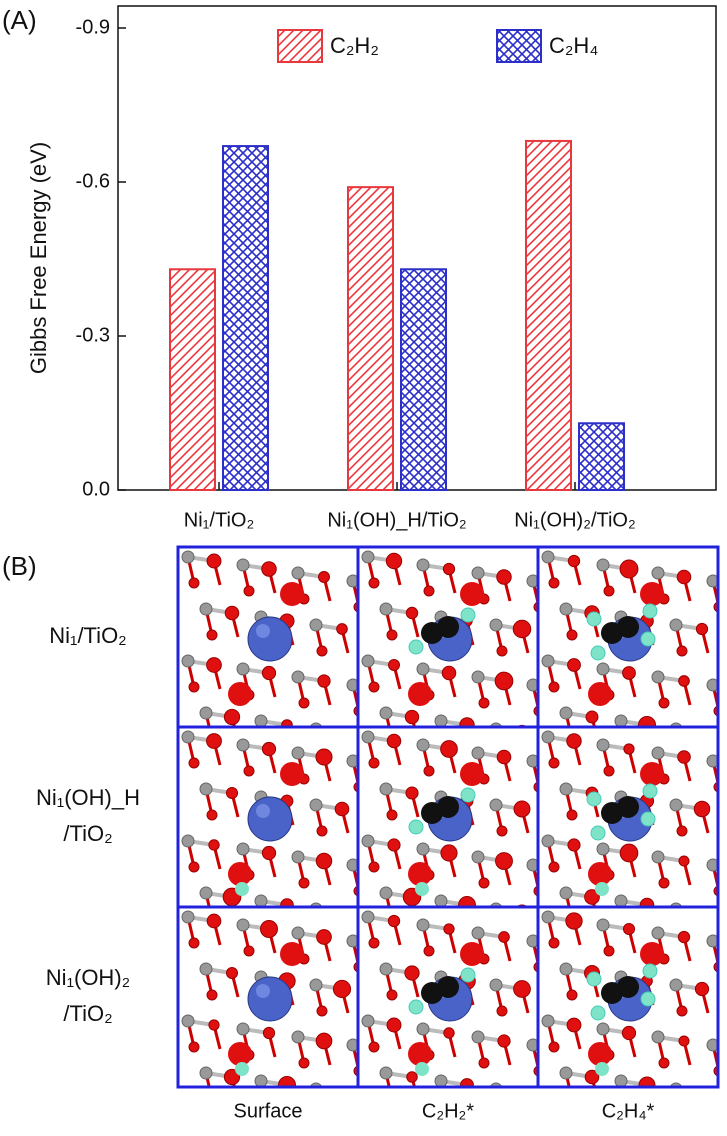  Describe the element at coordinates (448, 807) in the screenshot. I see `atom-c` at that location.